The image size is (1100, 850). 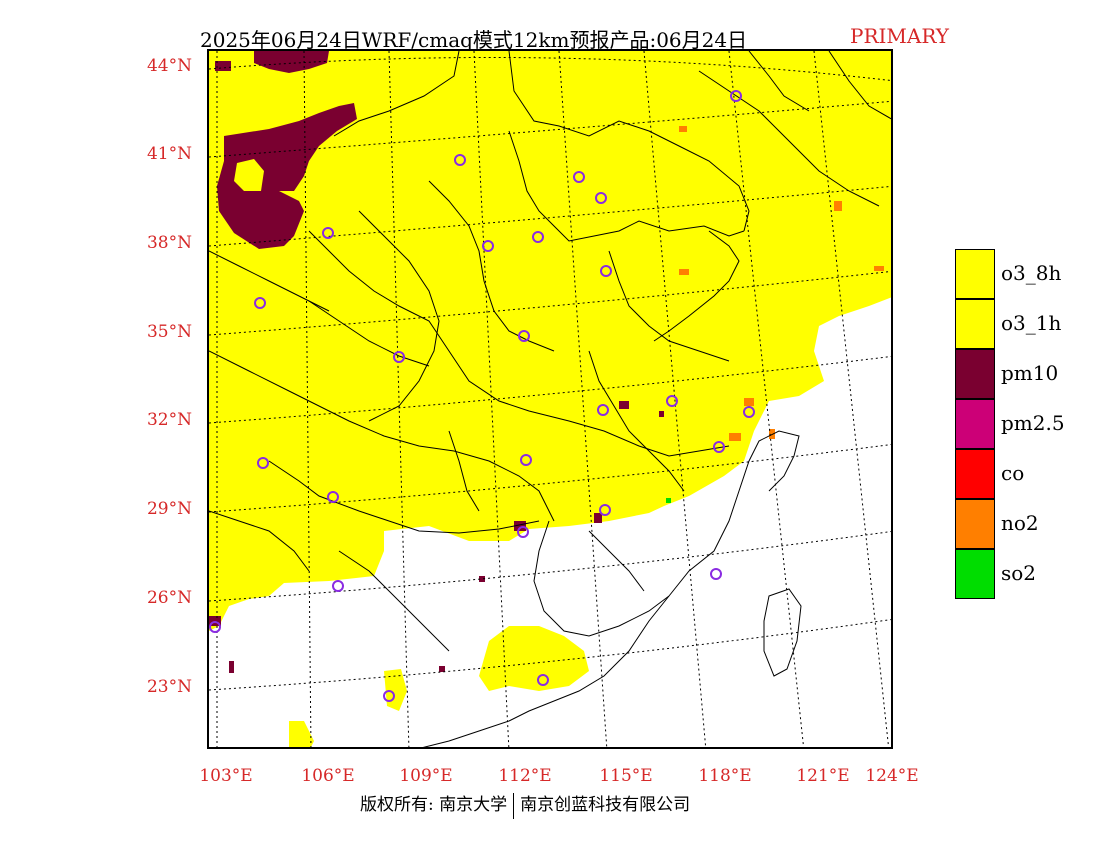 What do you see at coordinates (287, 176) in the screenshot?
I see `pm10-region-inner-mongolia` at bounding box center [287, 176].